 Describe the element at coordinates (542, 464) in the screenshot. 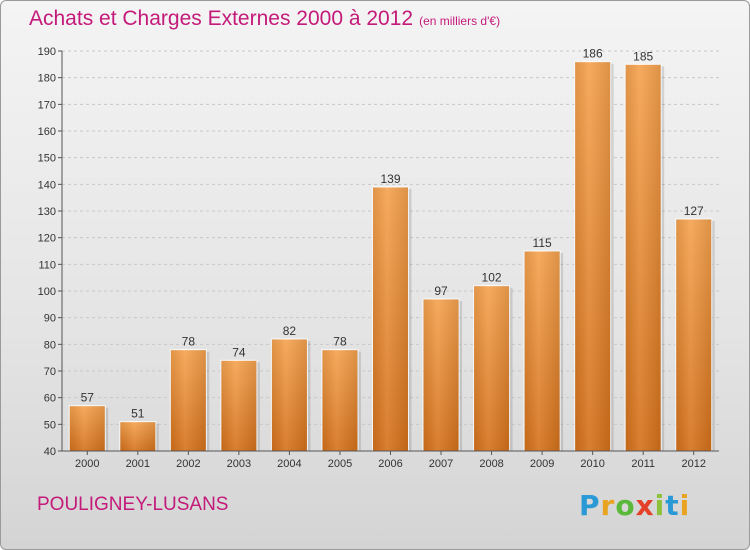

I see `x-tick-label: 2009` at that location.